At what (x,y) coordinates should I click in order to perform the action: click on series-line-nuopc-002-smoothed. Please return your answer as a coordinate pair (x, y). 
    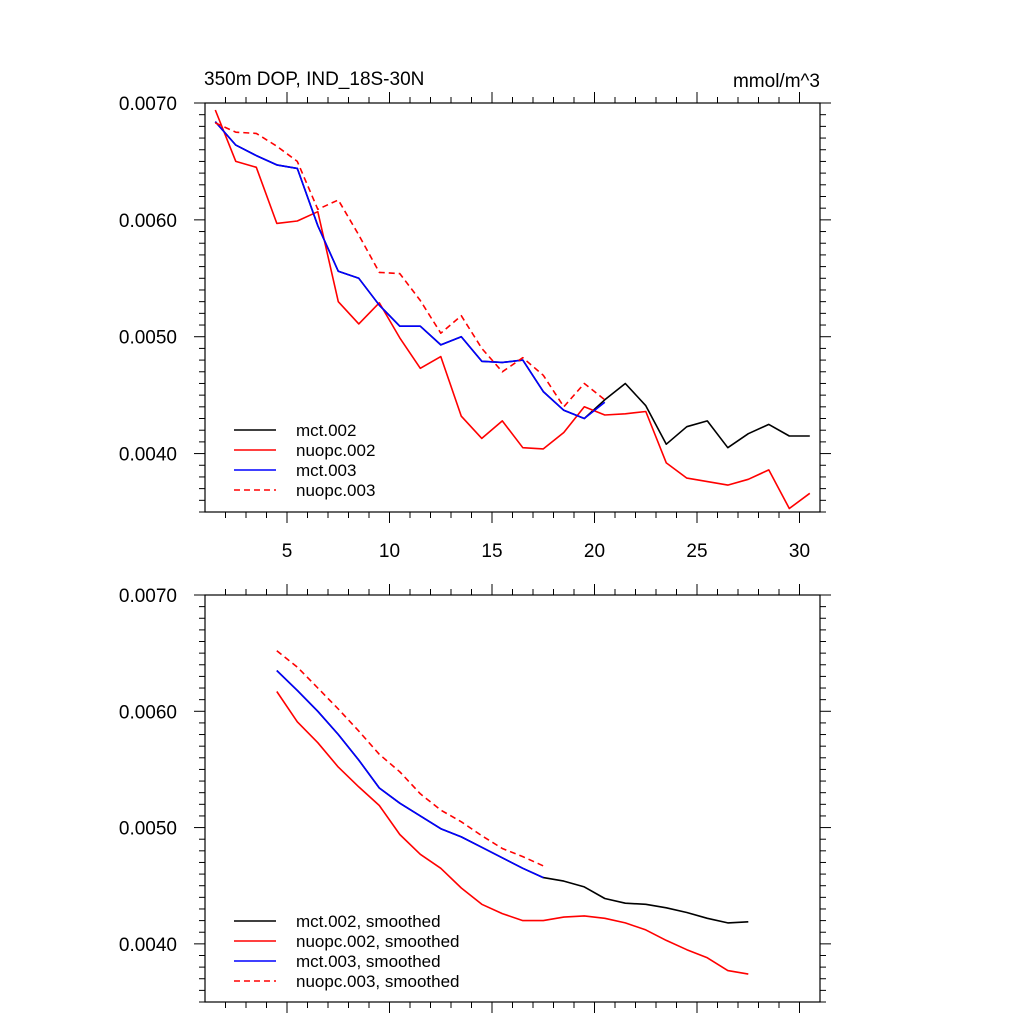
    Looking at the image, I should click on (512, 833).